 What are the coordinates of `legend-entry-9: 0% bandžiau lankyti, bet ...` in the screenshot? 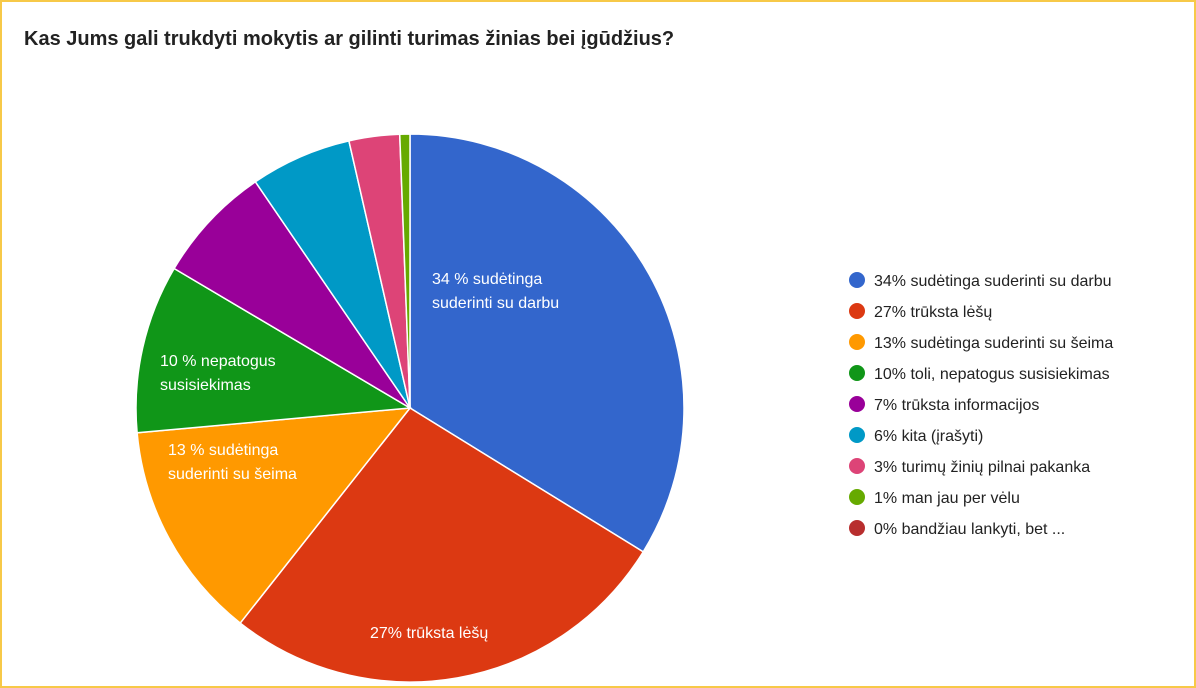 It's located at (969, 529).